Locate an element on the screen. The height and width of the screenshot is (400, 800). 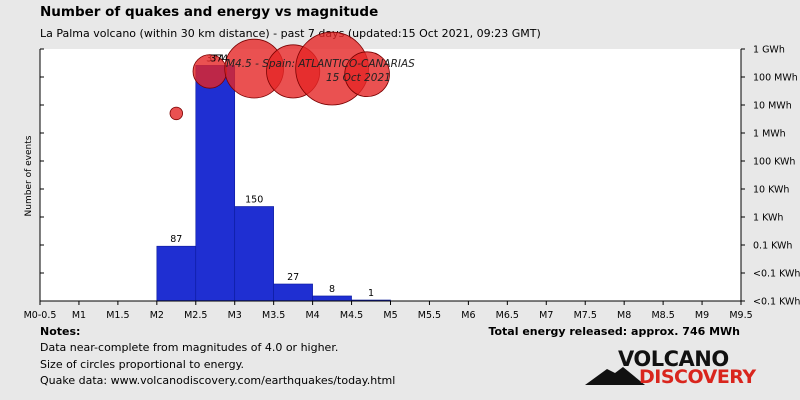
energy-tick-label-5: 10 KWh is located at coordinates (771, 190).